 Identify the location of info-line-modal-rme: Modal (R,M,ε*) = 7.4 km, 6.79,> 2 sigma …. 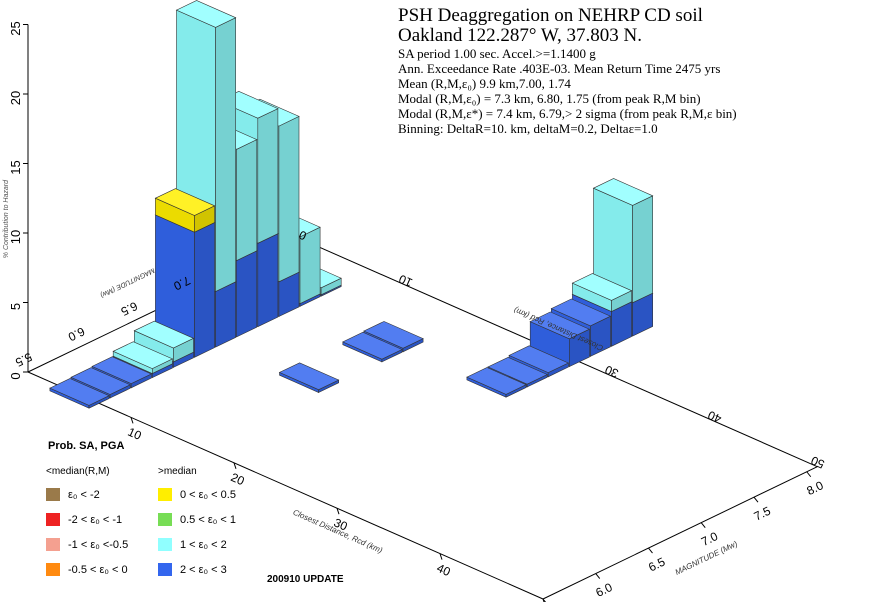
(567, 113).